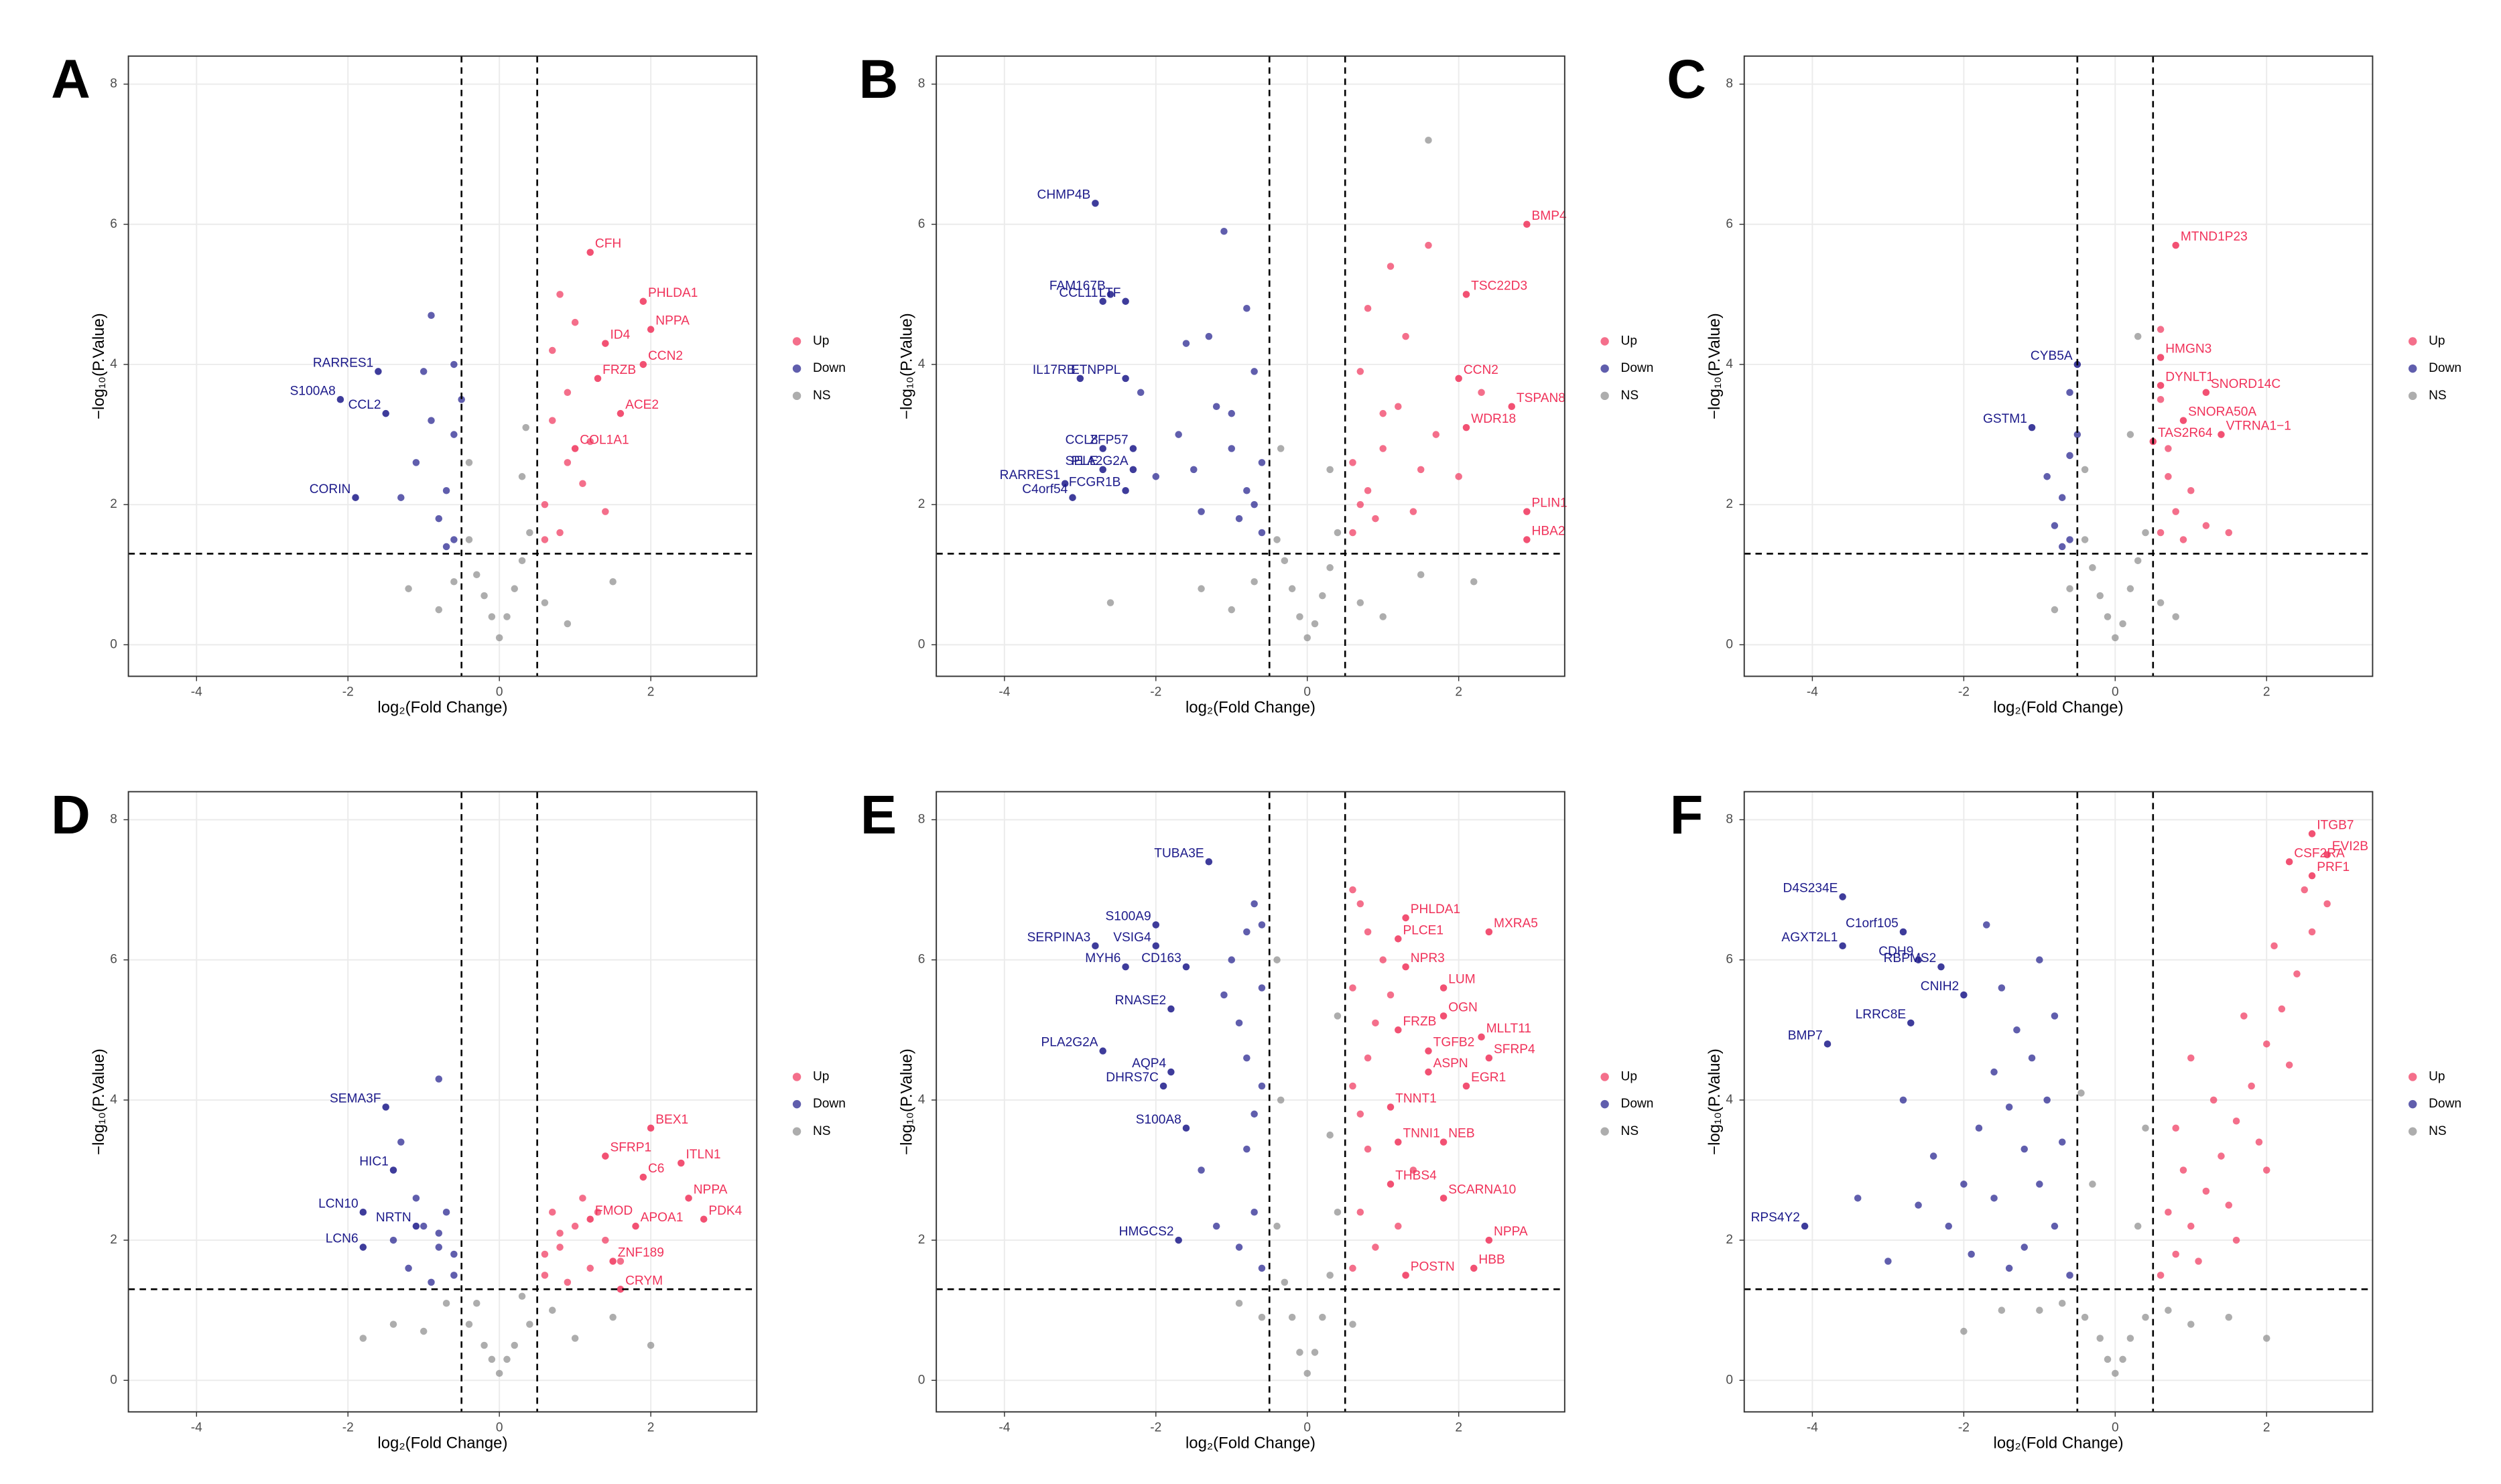 This screenshot has width=2501, height=1484. Describe the element at coordinates (113, 364) in the screenshot. I see `y-tick-label: 4` at that location.